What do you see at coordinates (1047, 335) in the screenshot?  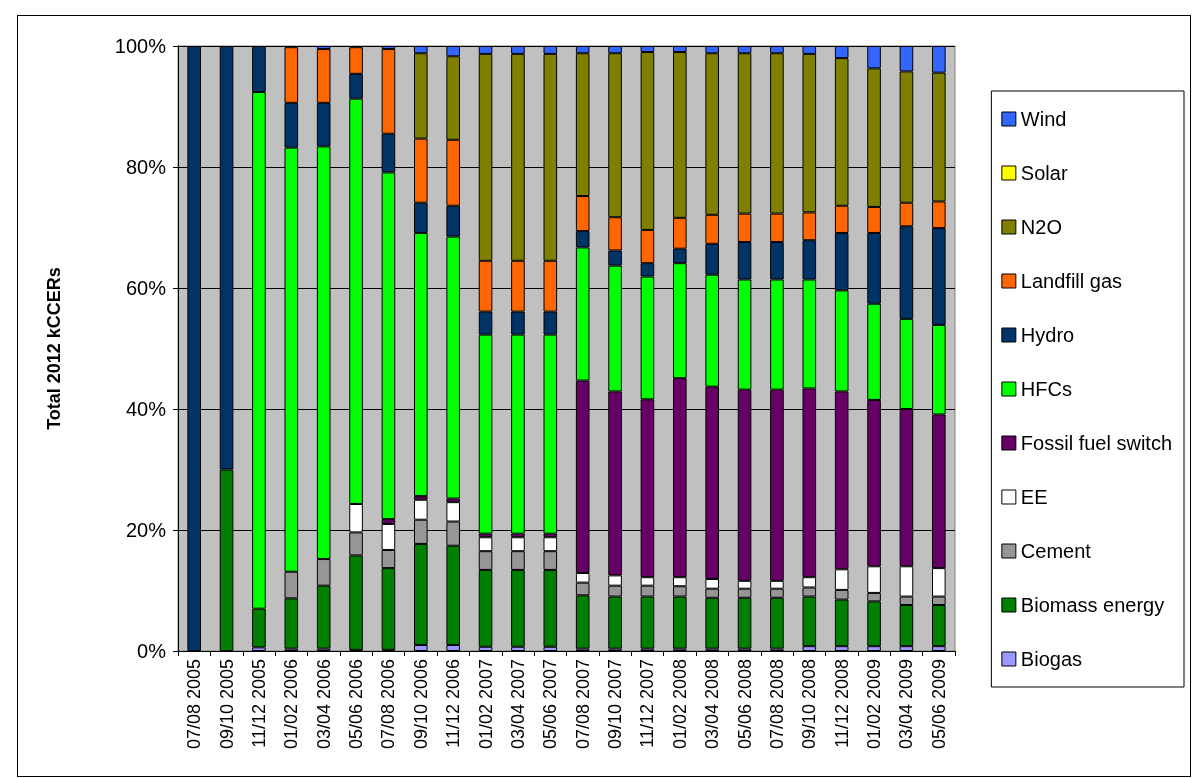 I see `legend-label: Hydro` at bounding box center [1047, 335].